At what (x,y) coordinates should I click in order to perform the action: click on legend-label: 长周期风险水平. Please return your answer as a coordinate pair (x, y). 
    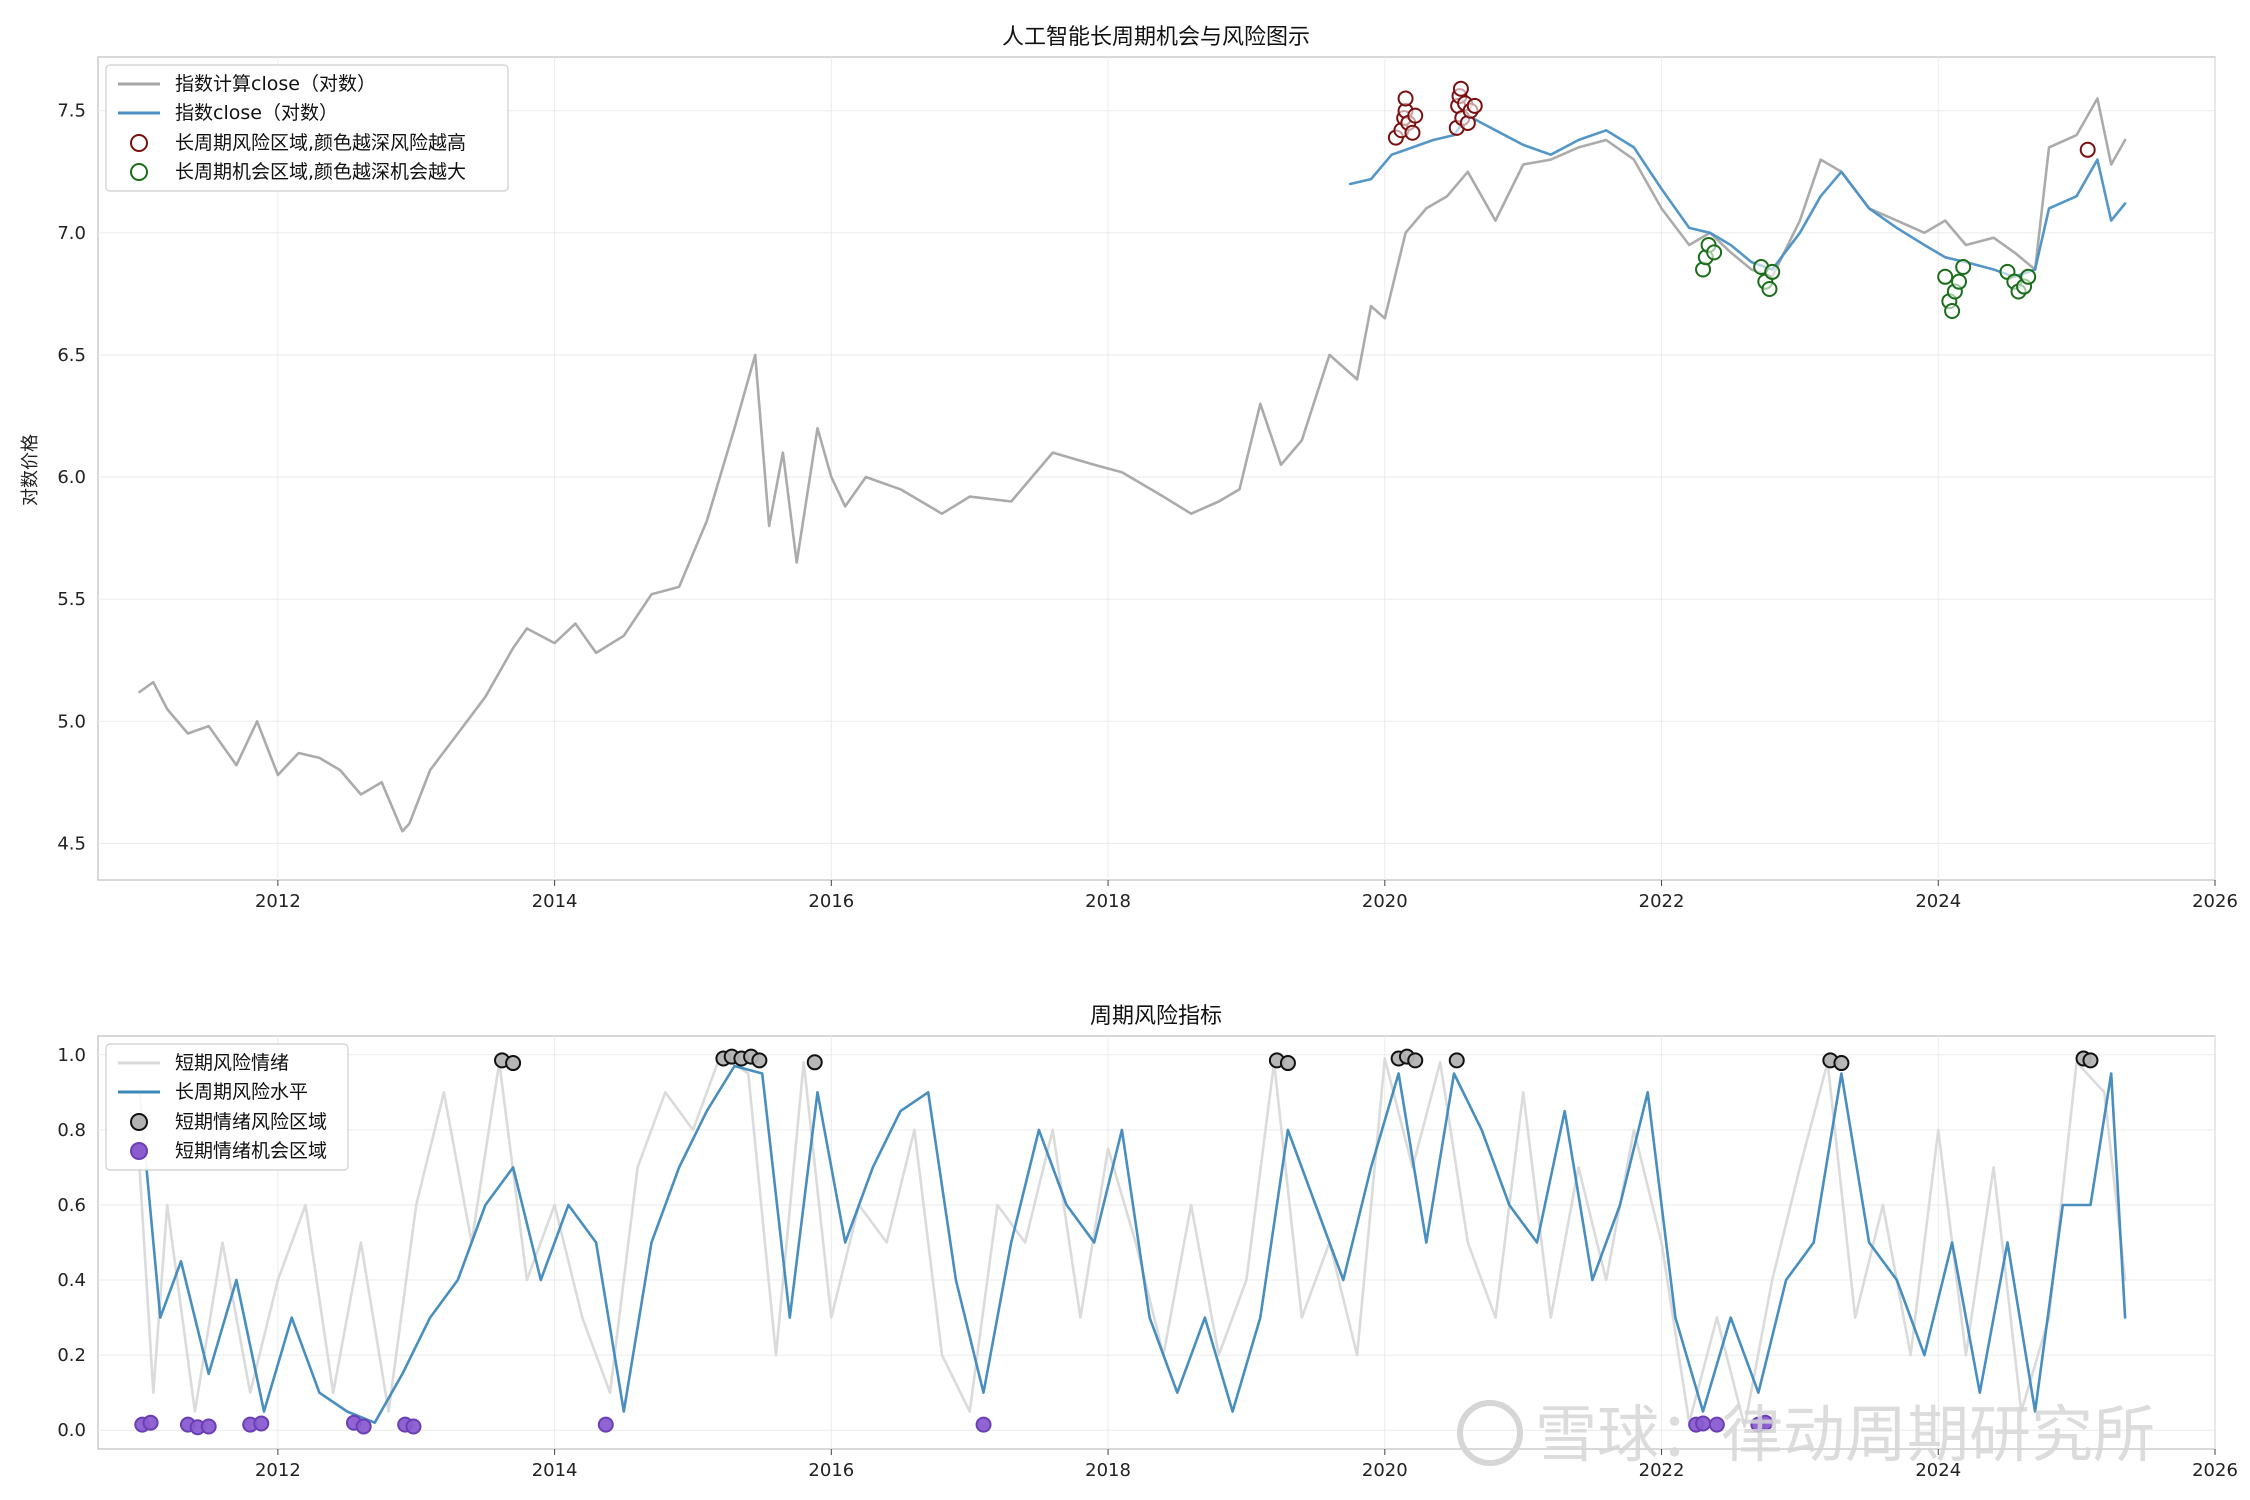
    Looking at the image, I should click on (241, 1092).